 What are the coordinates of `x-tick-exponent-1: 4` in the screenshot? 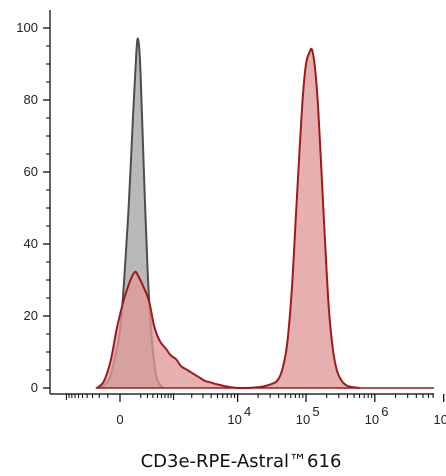 It's located at (247, 411).